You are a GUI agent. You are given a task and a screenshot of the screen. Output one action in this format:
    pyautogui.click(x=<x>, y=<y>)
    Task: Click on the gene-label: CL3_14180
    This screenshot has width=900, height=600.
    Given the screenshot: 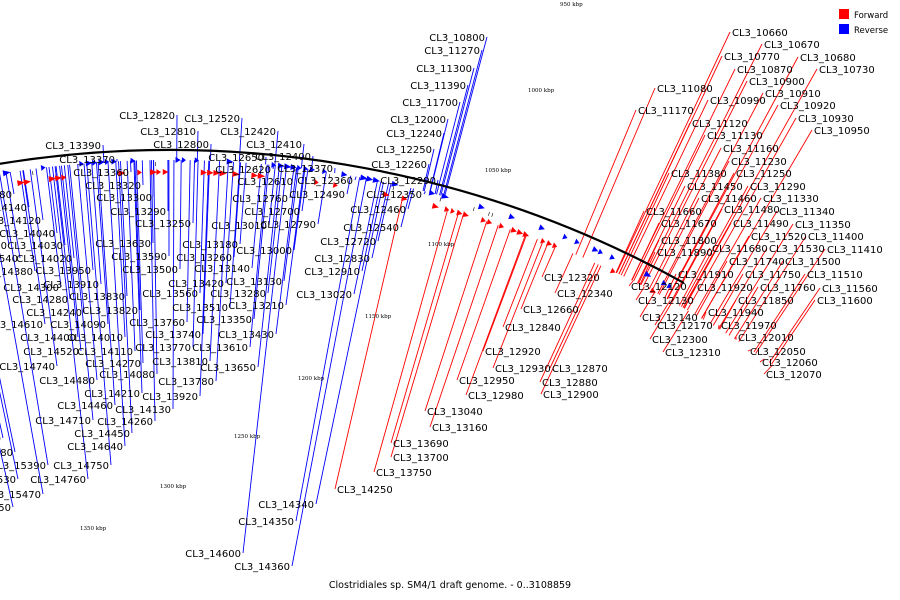 What is the action you would take?
    pyautogui.click(x=6, y=195)
    